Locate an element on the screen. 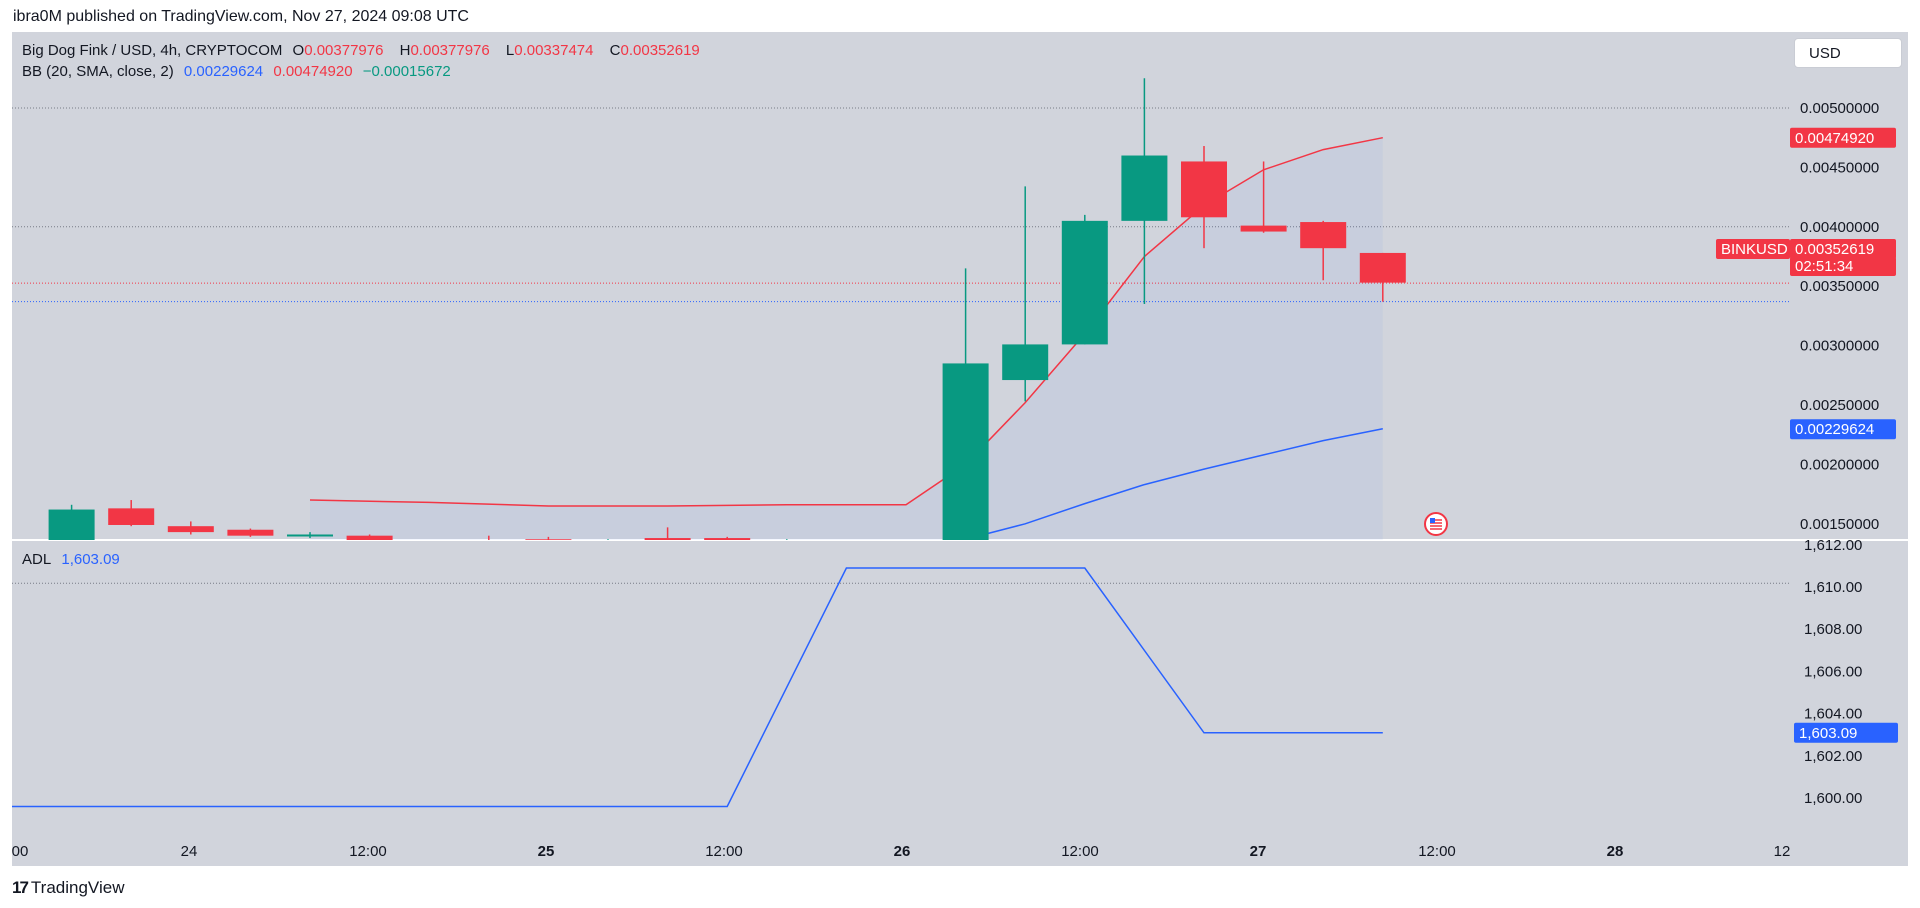 The height and width of the screenshot is (908, 1920). adl-value-tag: 1,603.09 is located at coordinates (1828, 733).